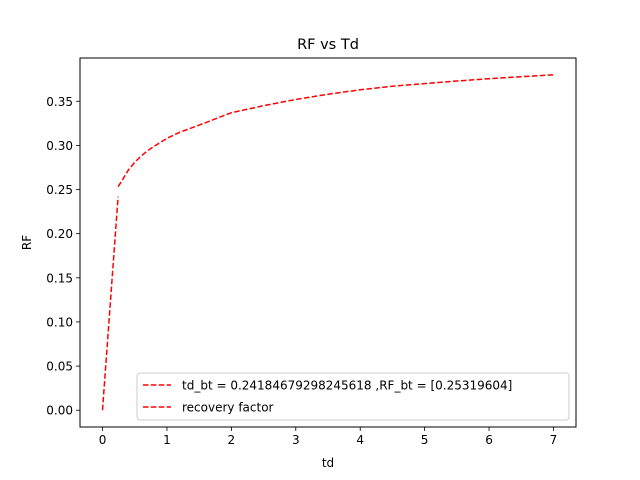  Describe the element at coordinates (232, 440) in the screenshot. I see `x-tick-label: 2` at that location.